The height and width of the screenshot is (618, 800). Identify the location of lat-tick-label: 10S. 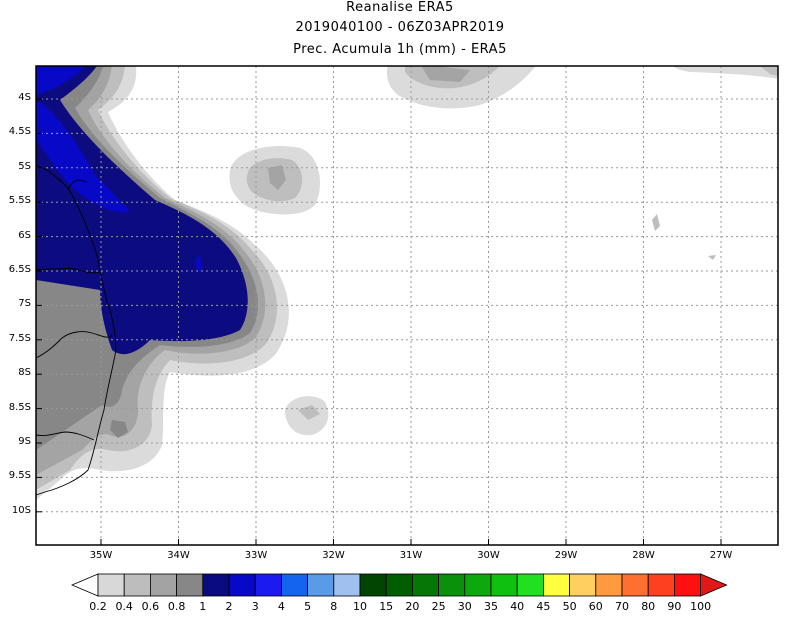
(21, 510).